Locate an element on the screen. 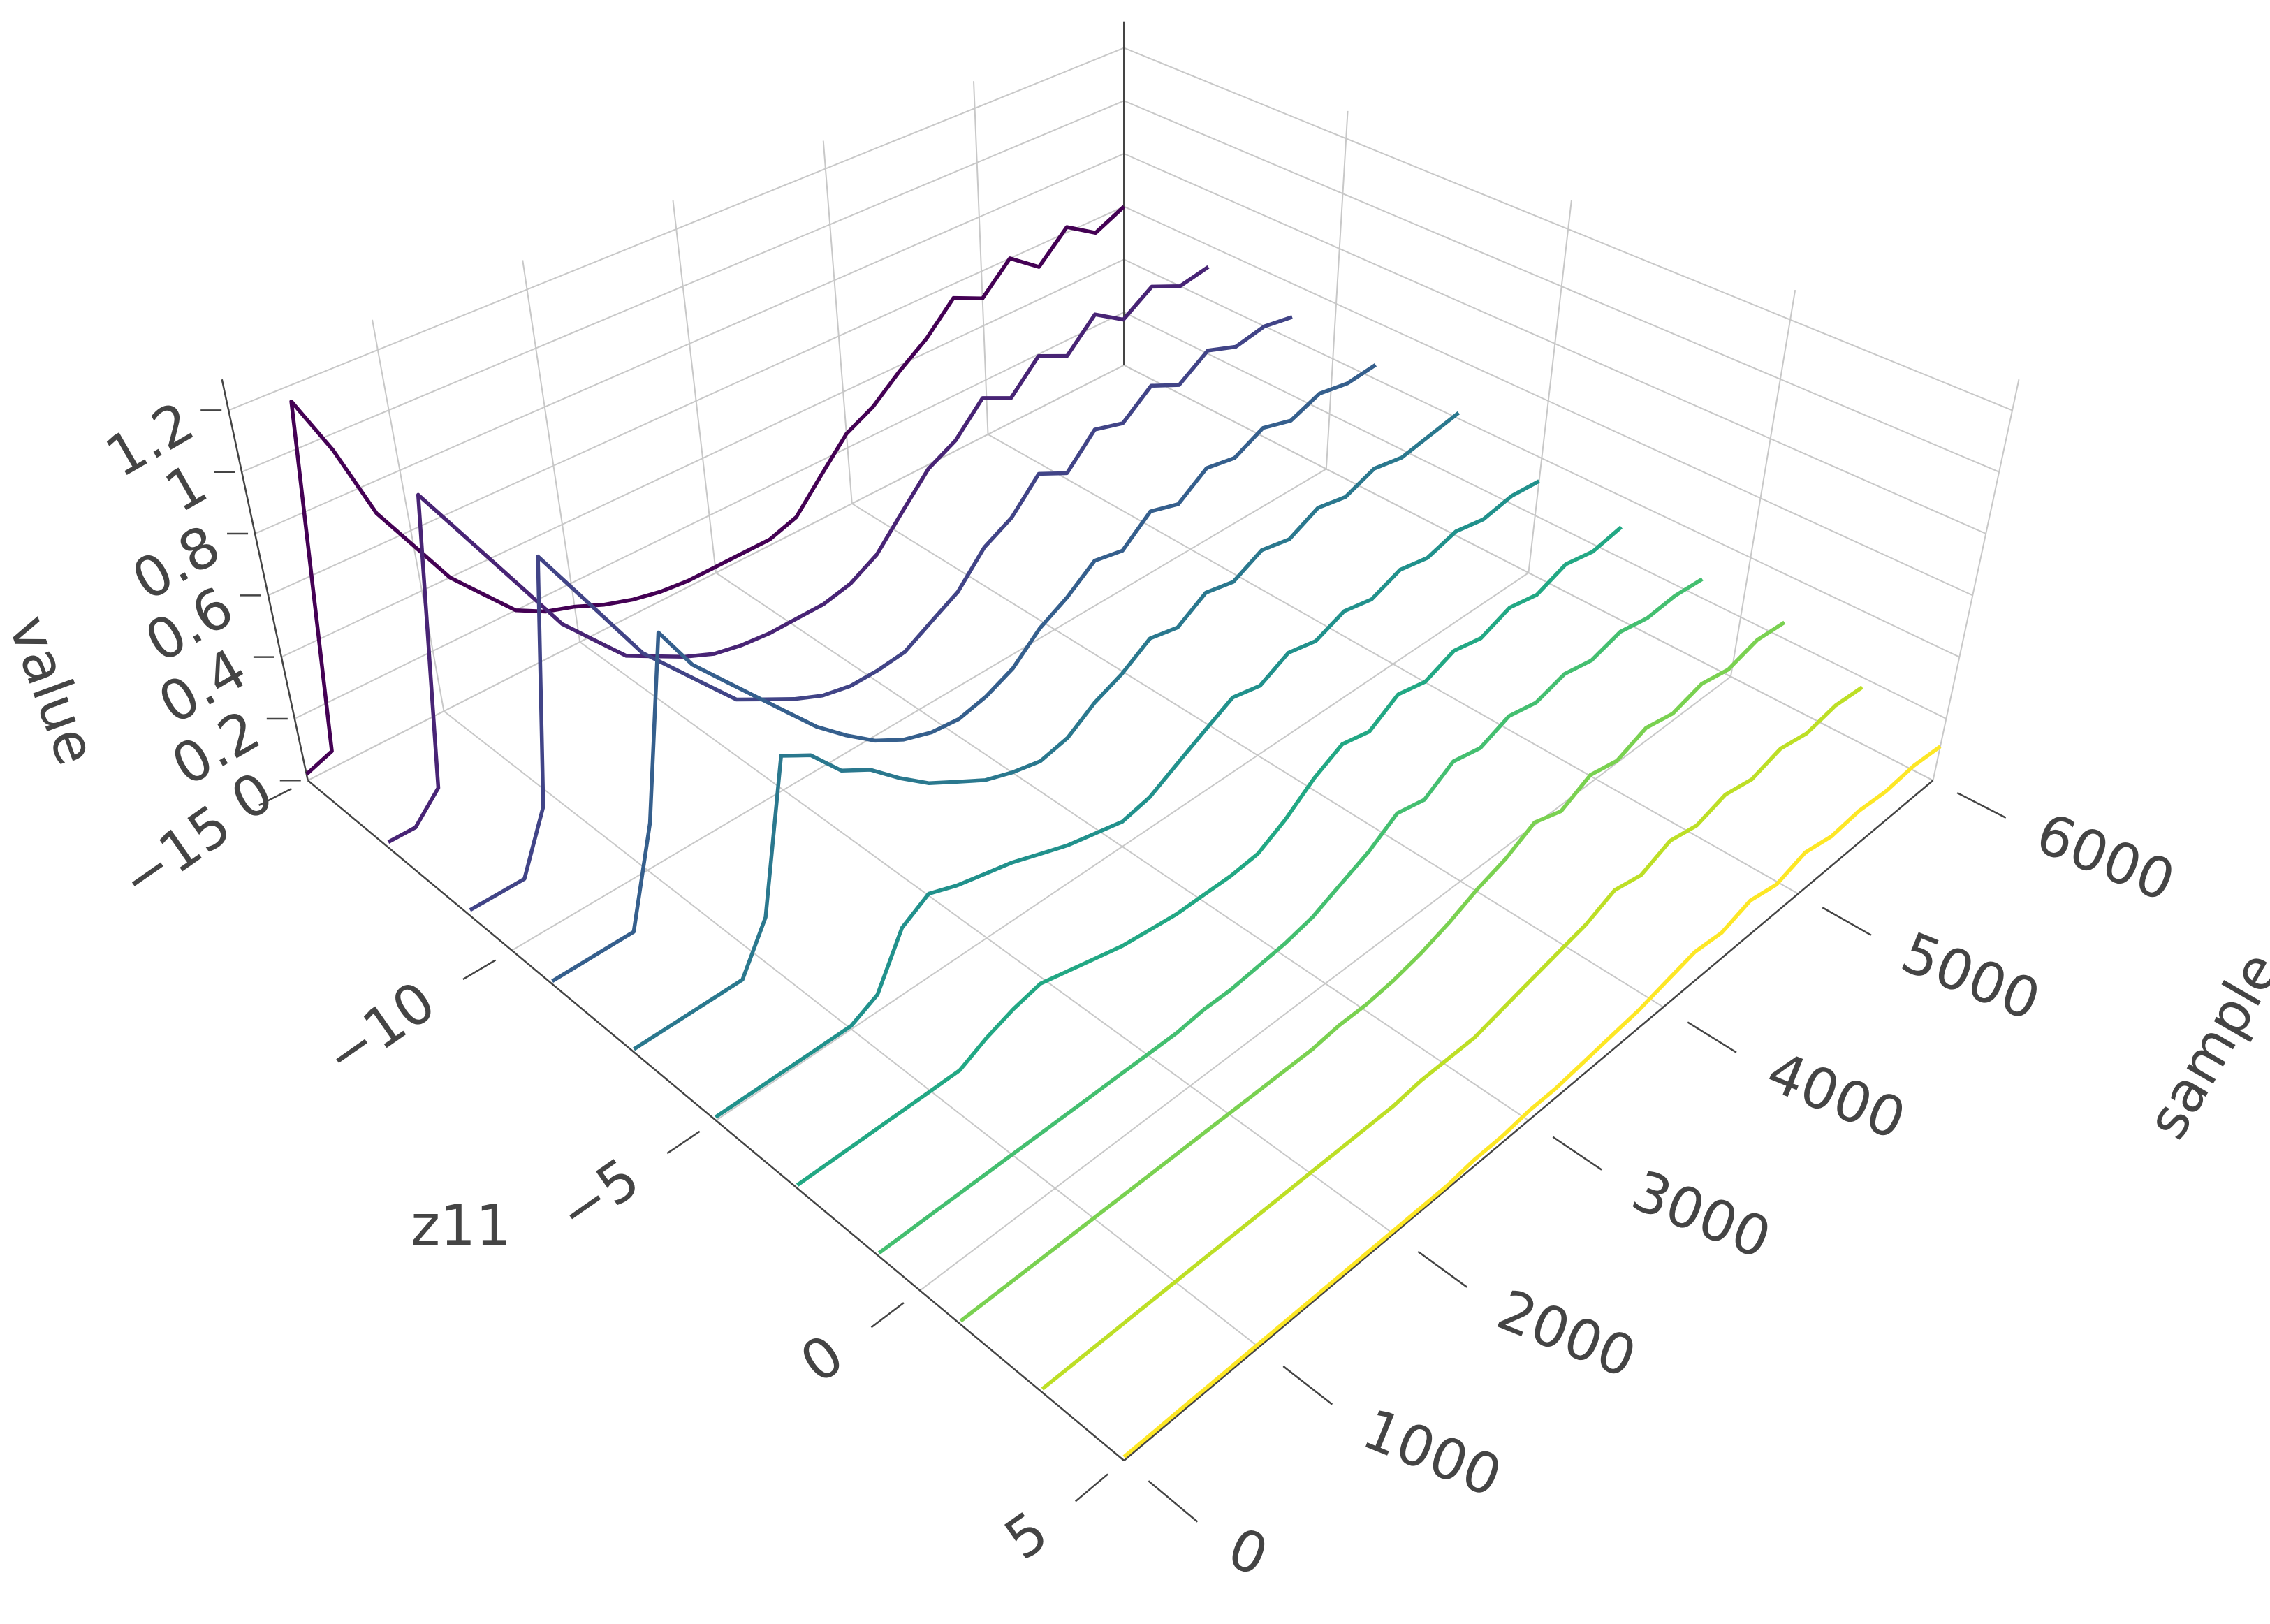 This screenshot has width=2270, height=1624. x-tick-label: 6000 is located at coordinates (2106, 857).